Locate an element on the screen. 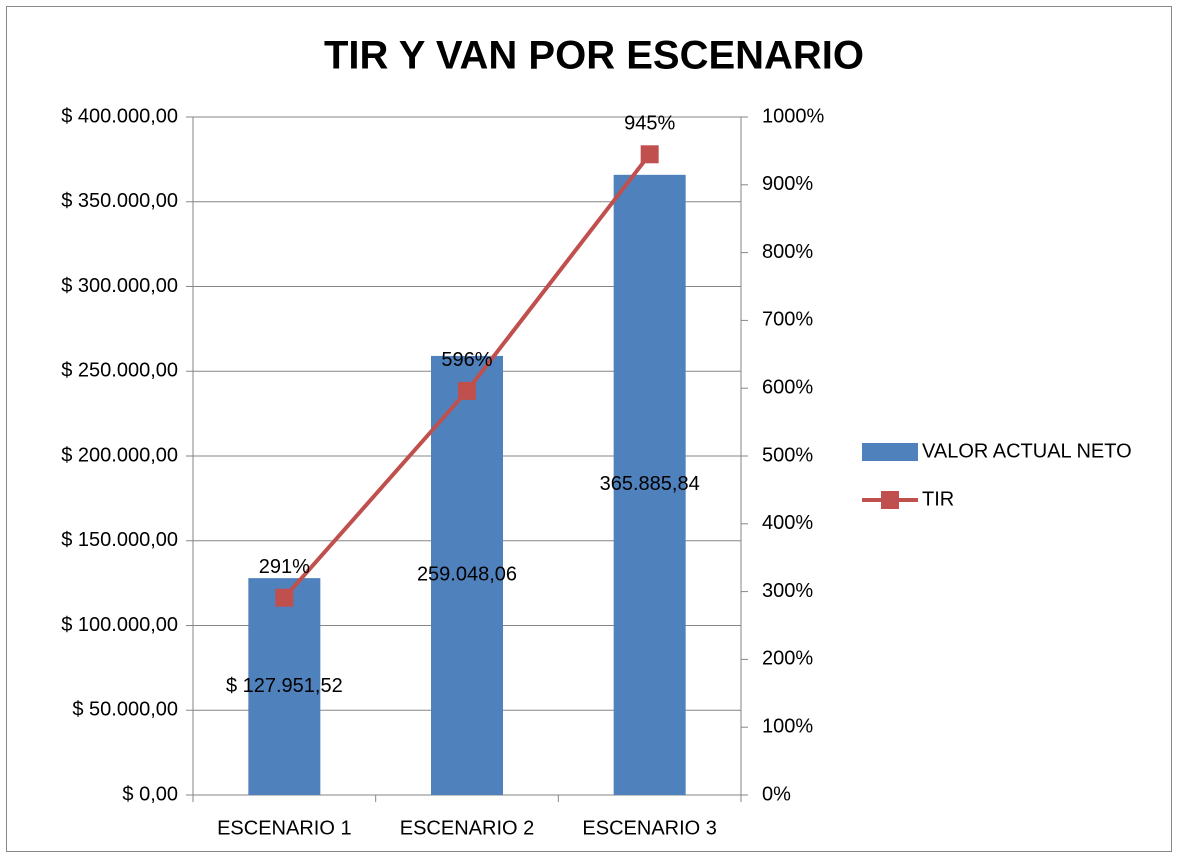 This screenshot has height=858, width=1178. y-tick-label: $ 0,00 is located at coordinates (150, 794).